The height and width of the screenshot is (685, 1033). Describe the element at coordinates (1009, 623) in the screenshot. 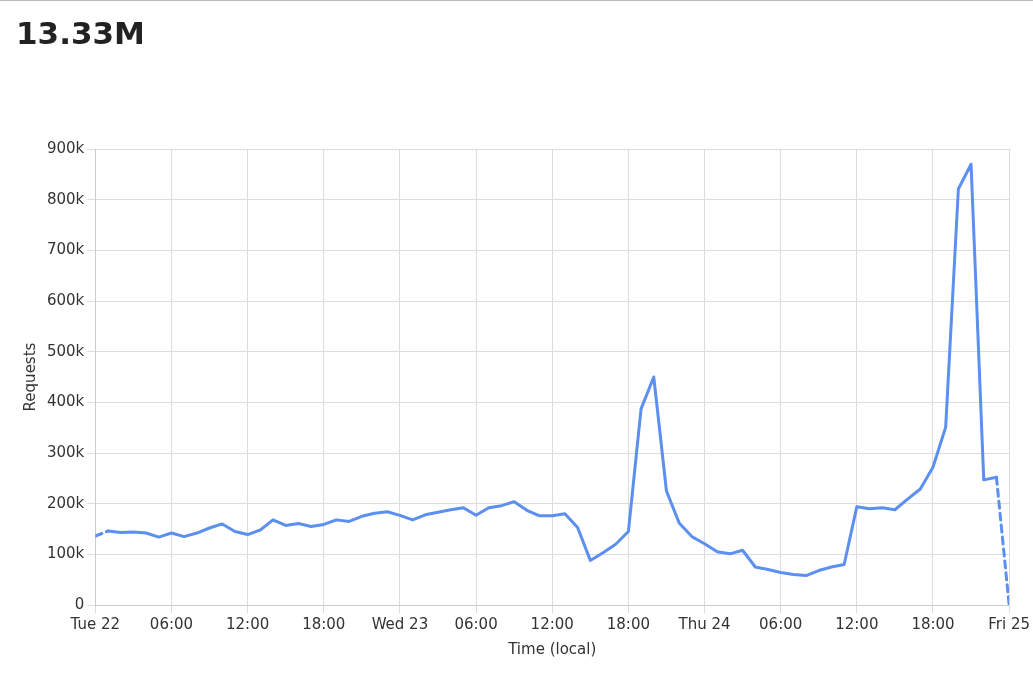

I see `x-tick-label: Fri 25` at that location.